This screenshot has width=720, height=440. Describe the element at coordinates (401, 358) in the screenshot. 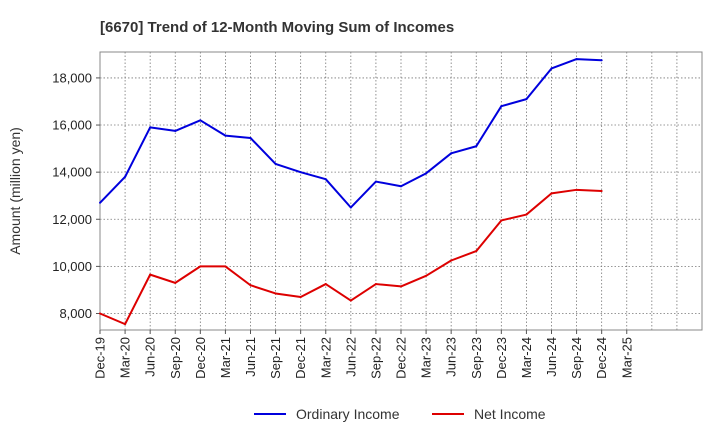

I see `x-tick-label: Dec-22` at that location.